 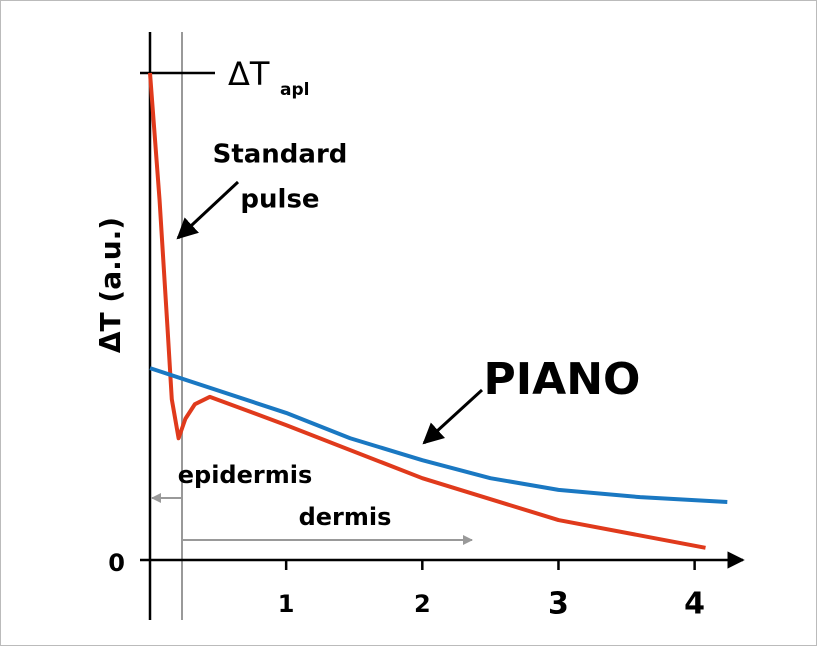 I want to click on annotation: epidermis, so click(x=245, y=475).